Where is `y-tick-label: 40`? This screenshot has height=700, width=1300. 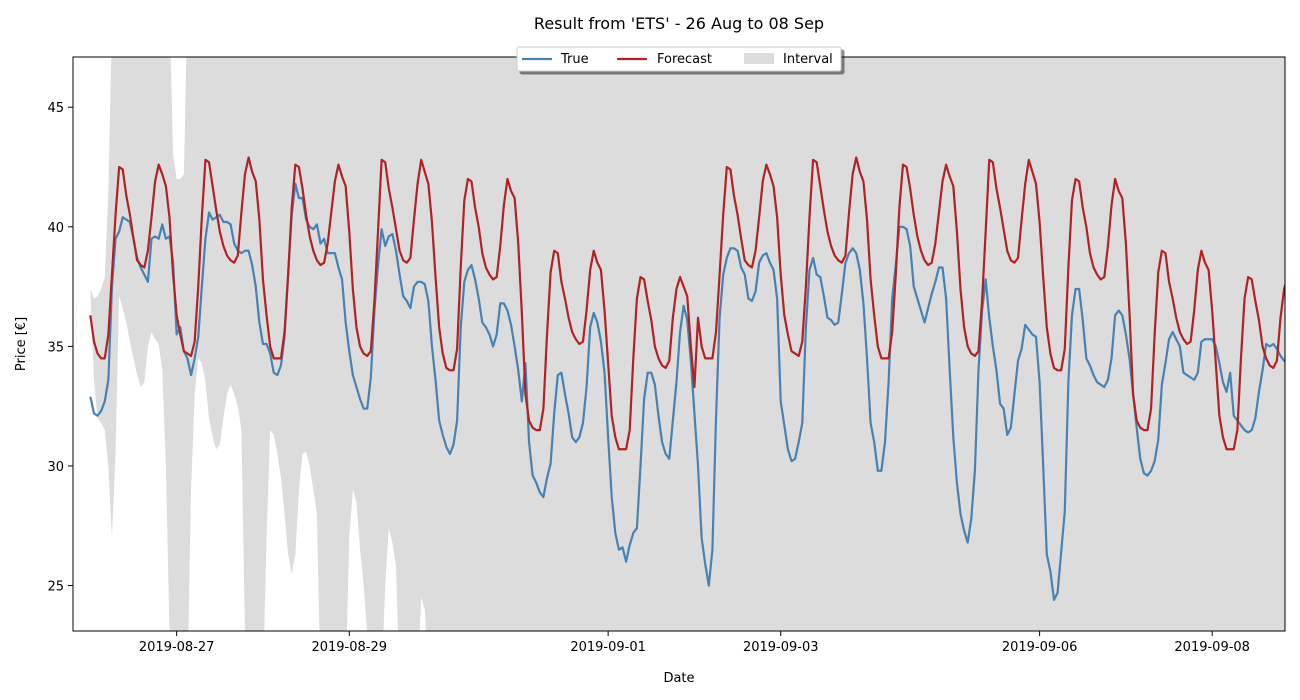 y-tick-label: 40 is located at coordinates (55, 228).